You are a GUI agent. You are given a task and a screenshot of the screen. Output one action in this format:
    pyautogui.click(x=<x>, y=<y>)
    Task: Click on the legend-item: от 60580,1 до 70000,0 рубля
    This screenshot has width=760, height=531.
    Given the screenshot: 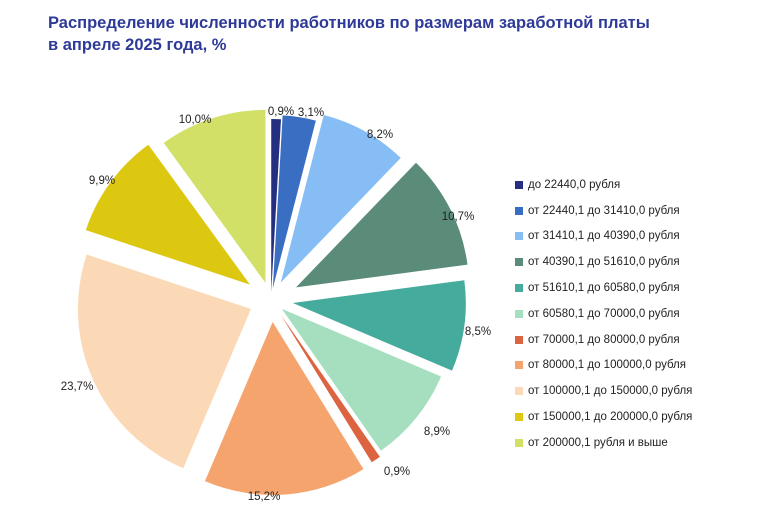 What is the action you would take?
    pyautogui.click(x=603, y=314)
    